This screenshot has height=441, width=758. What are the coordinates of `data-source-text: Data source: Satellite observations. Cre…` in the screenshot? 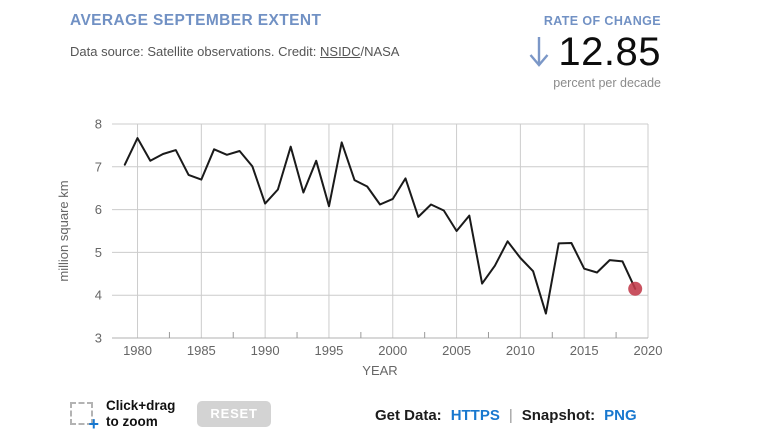 It's located at (195, 51).